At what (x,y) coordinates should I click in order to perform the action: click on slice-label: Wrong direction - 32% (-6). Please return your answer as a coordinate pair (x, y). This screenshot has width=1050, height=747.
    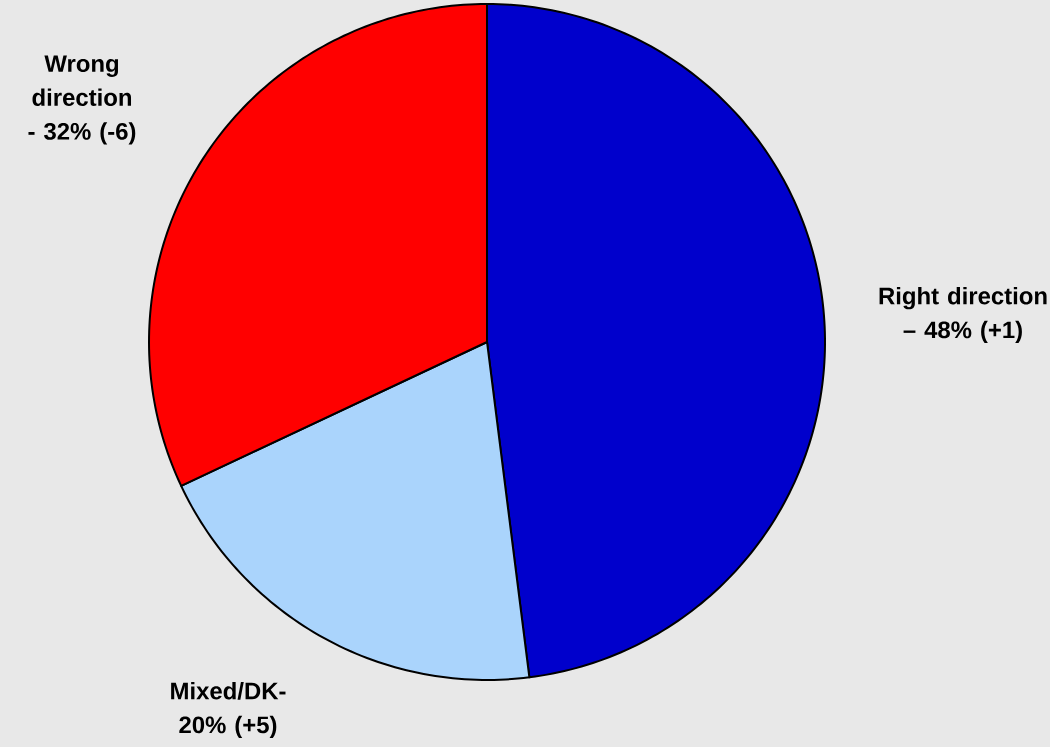
    Looking at the image, I should click on (82, 100).